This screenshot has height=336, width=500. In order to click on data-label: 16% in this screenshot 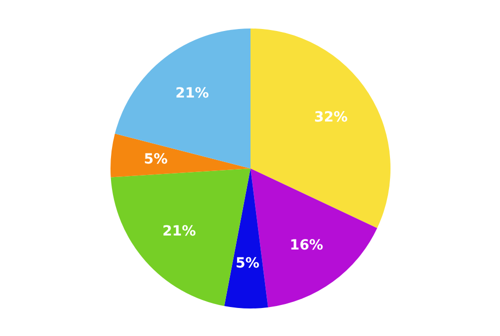, I will do `click(307, 246)`.